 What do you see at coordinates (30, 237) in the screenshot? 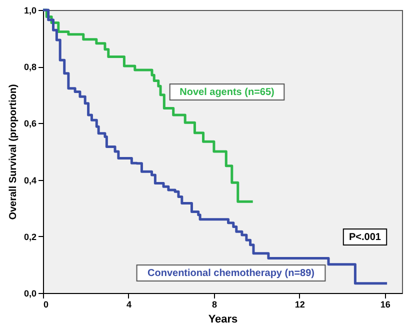
I see `y-tick-label: 0,2` at bounding box center [30, 237].